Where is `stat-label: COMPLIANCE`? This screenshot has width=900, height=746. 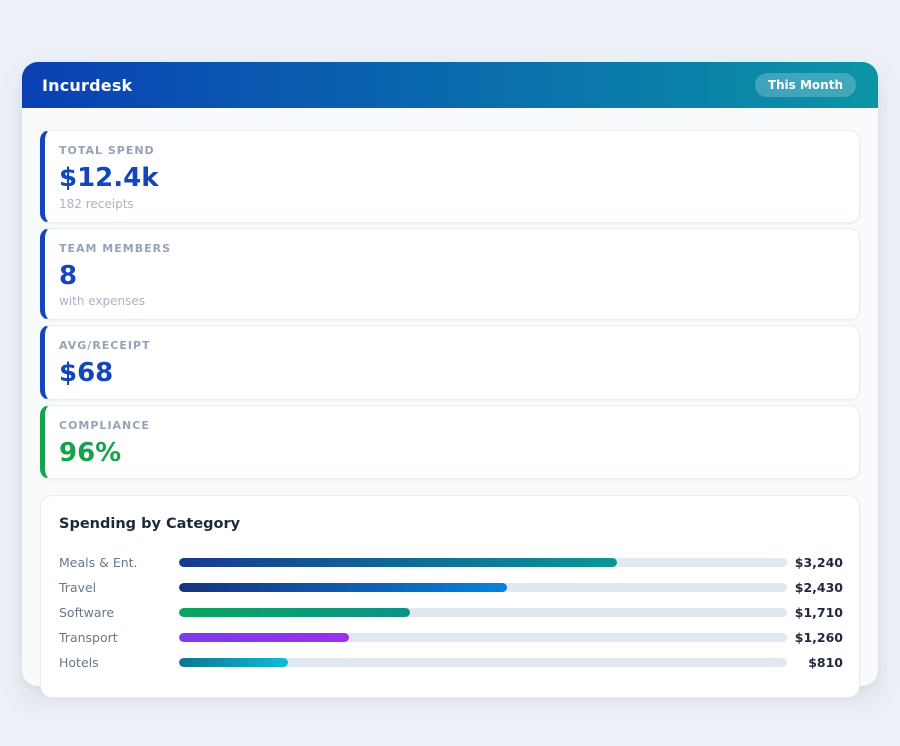 stat-label: COMPLIANCE is located at coordinates (104, 425).